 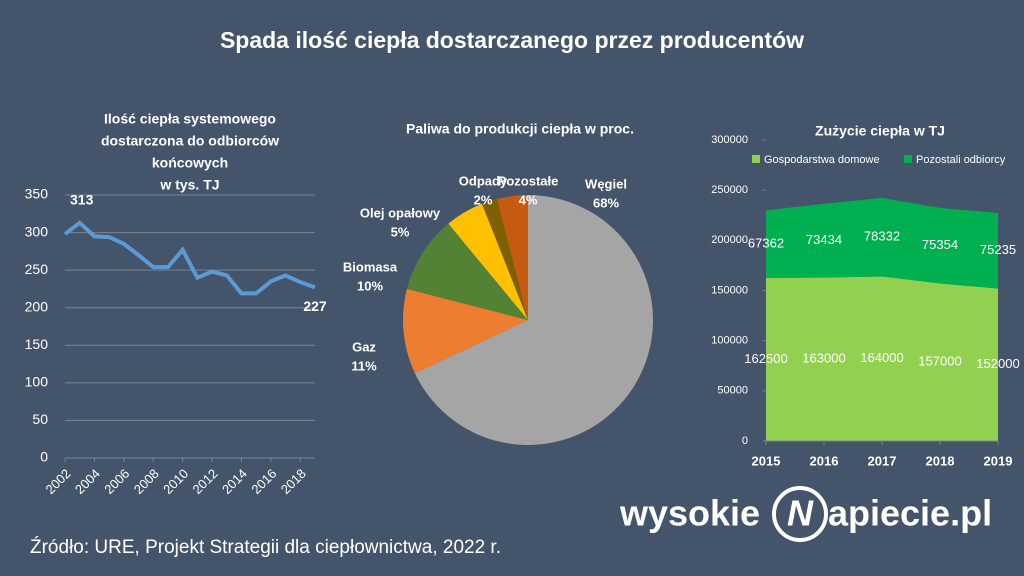 I want to click on data-label: 163000, so click(x=823, y=358).